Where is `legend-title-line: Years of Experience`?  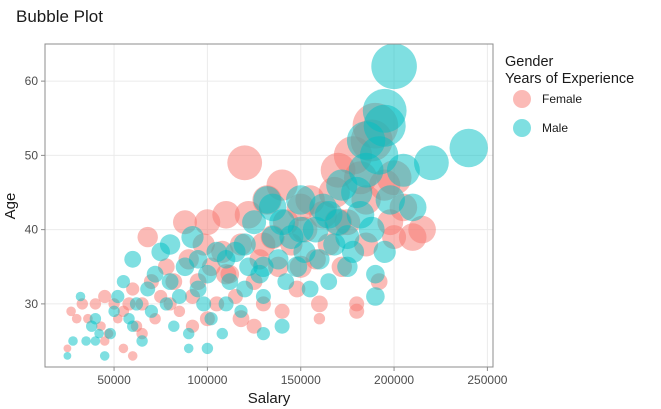
legend-title-line: Years of Experience is located at coordinates (569, 79).